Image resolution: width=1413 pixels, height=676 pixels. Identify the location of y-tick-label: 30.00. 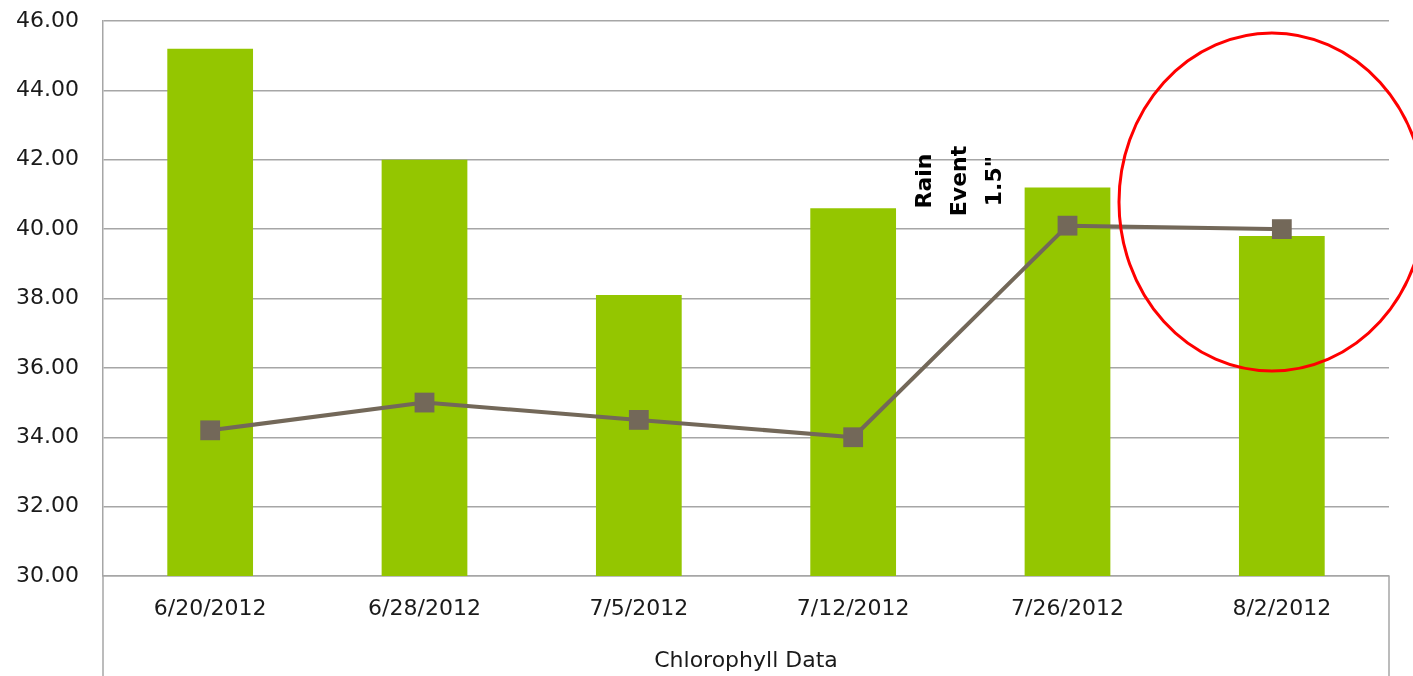
(47, 574).